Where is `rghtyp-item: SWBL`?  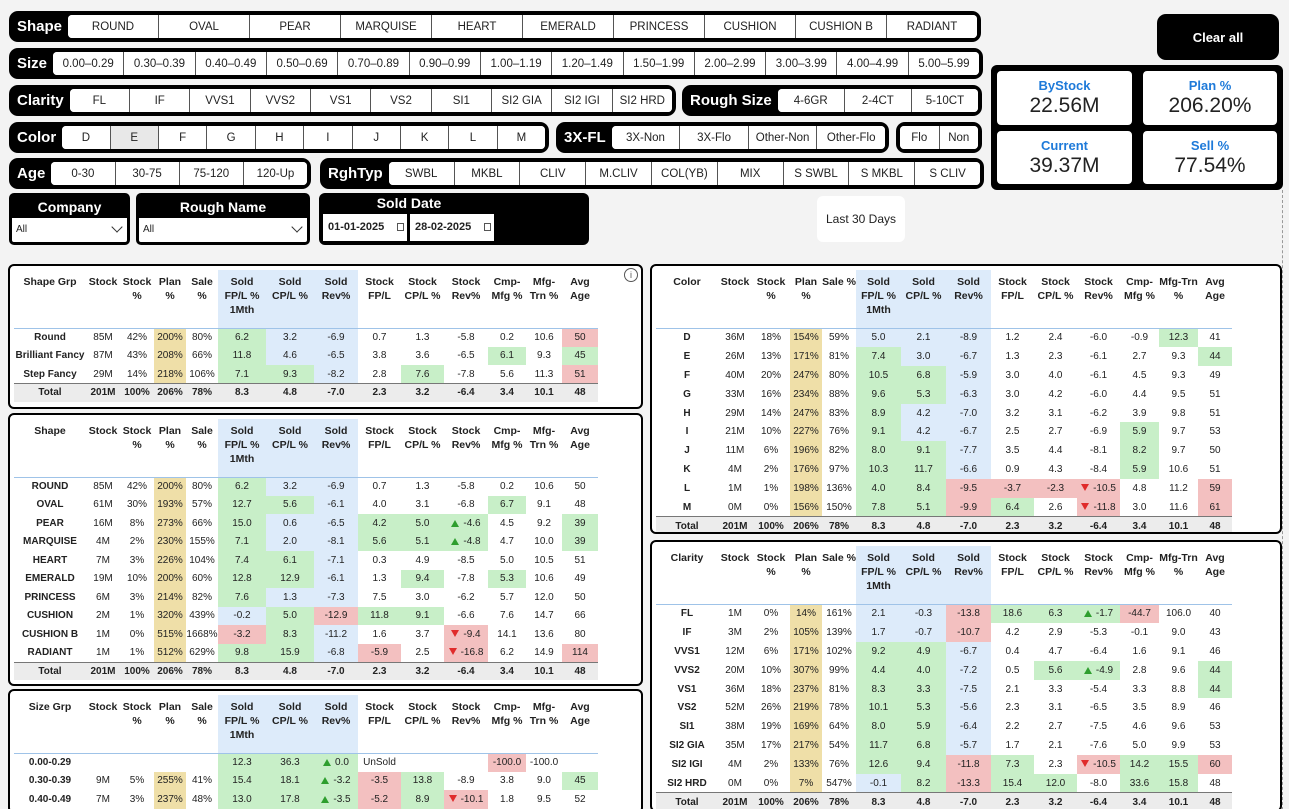 rghtyp-item: SWBL is located at coordinates (421, 173).